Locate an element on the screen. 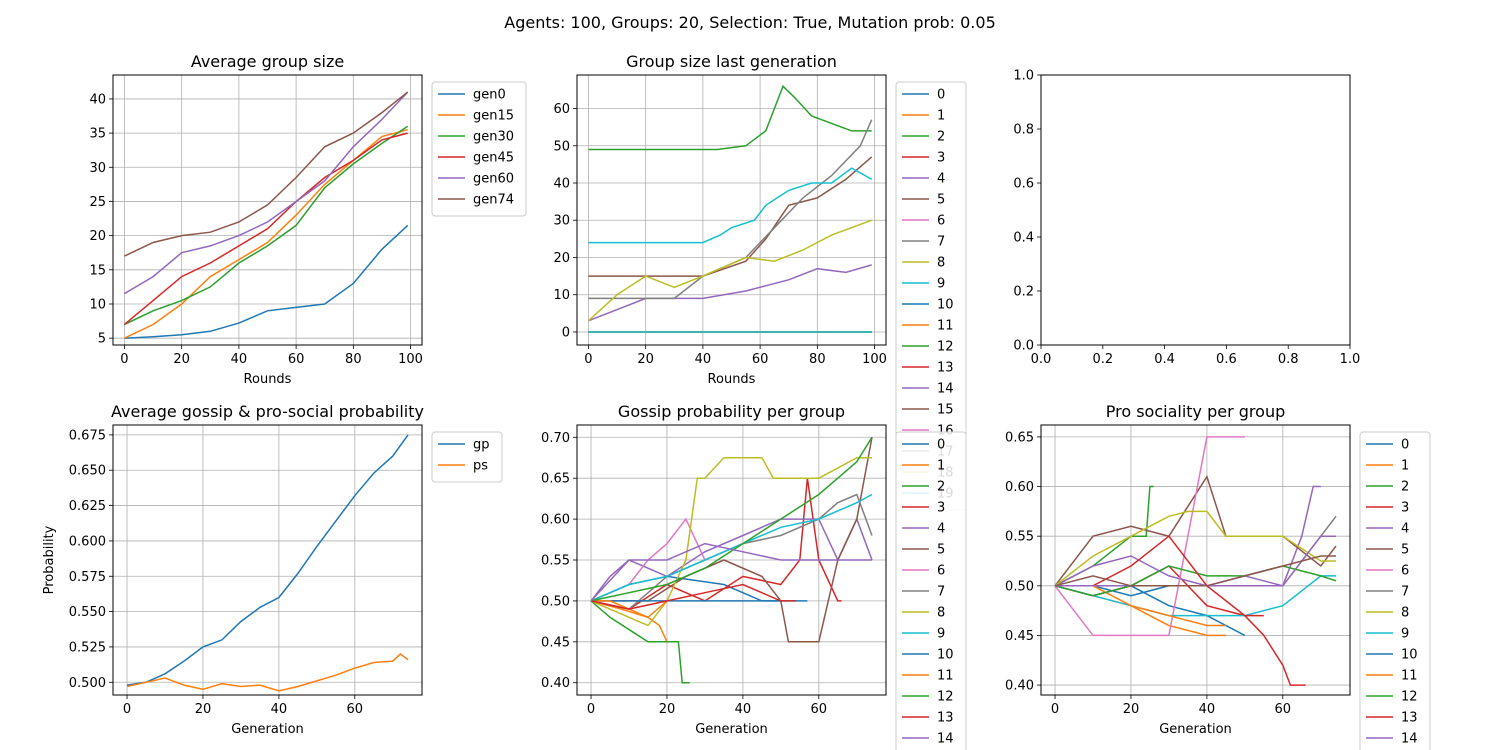 Image resolution: width=1500 pixels, height=750 pixels. series-line-gen60 is located at coordinates (266, 193).